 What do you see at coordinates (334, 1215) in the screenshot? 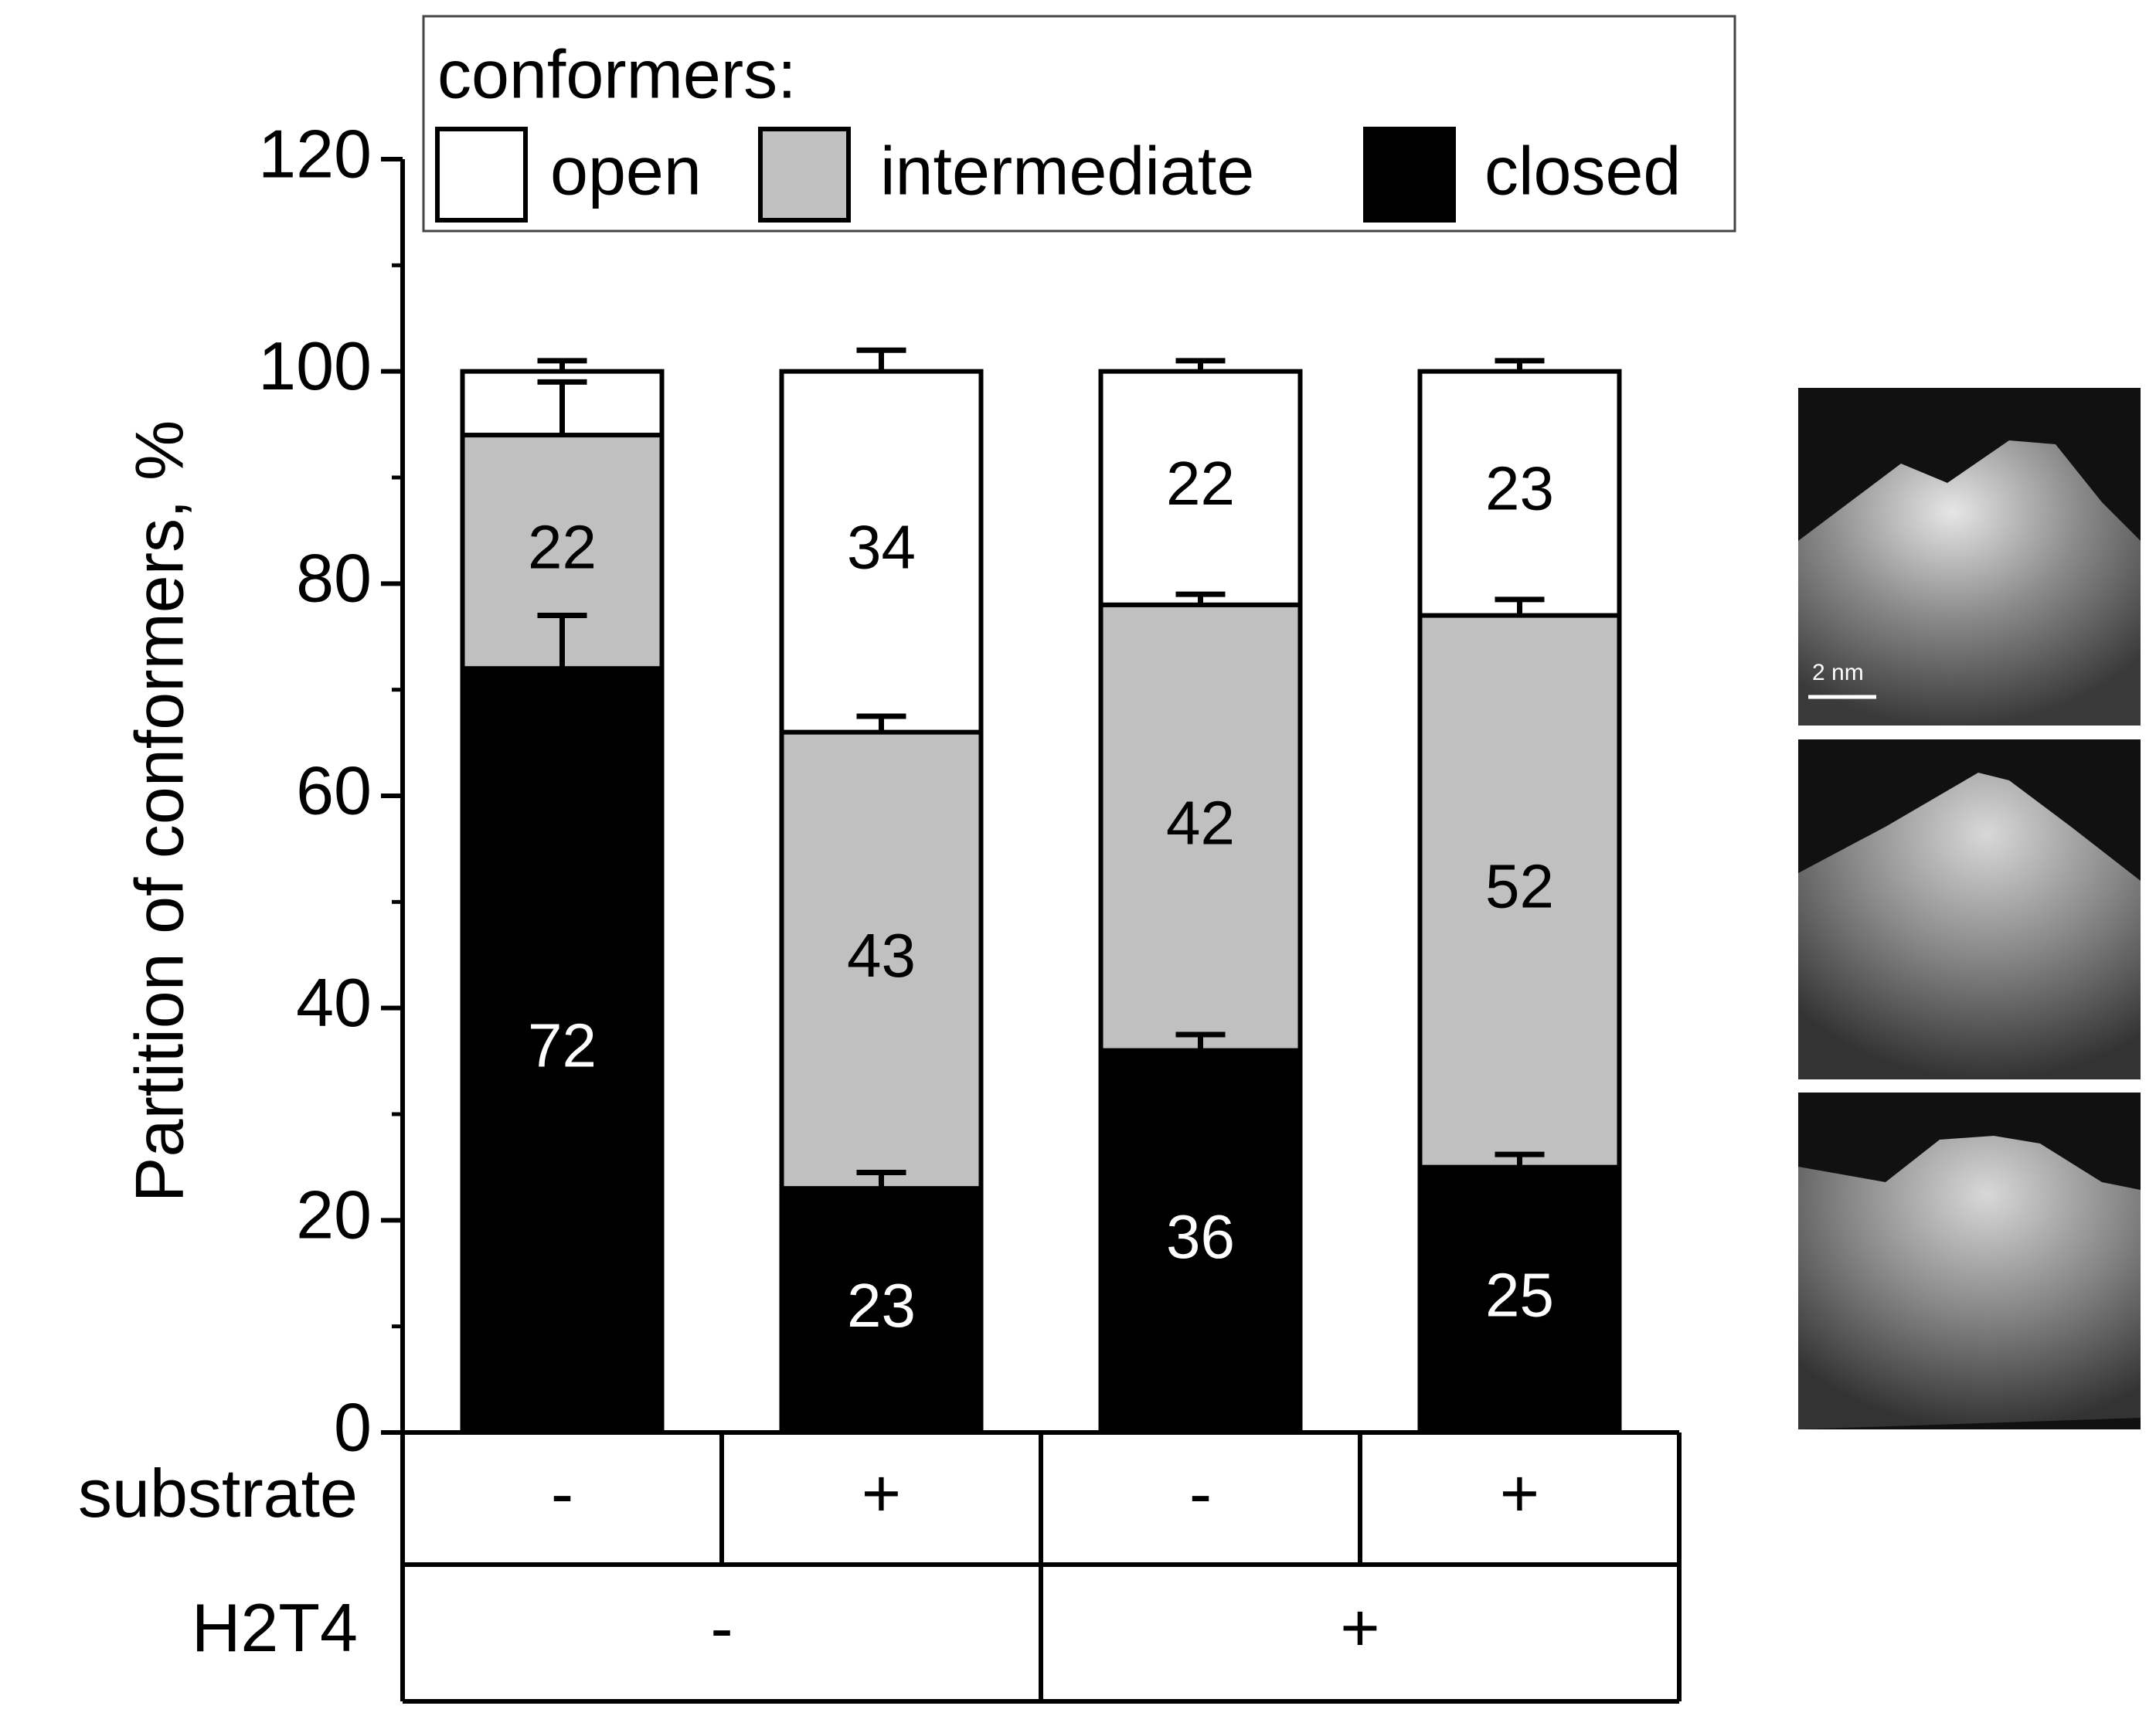
I see `y-tick-label: 20` at bounding box center [334, 1215].